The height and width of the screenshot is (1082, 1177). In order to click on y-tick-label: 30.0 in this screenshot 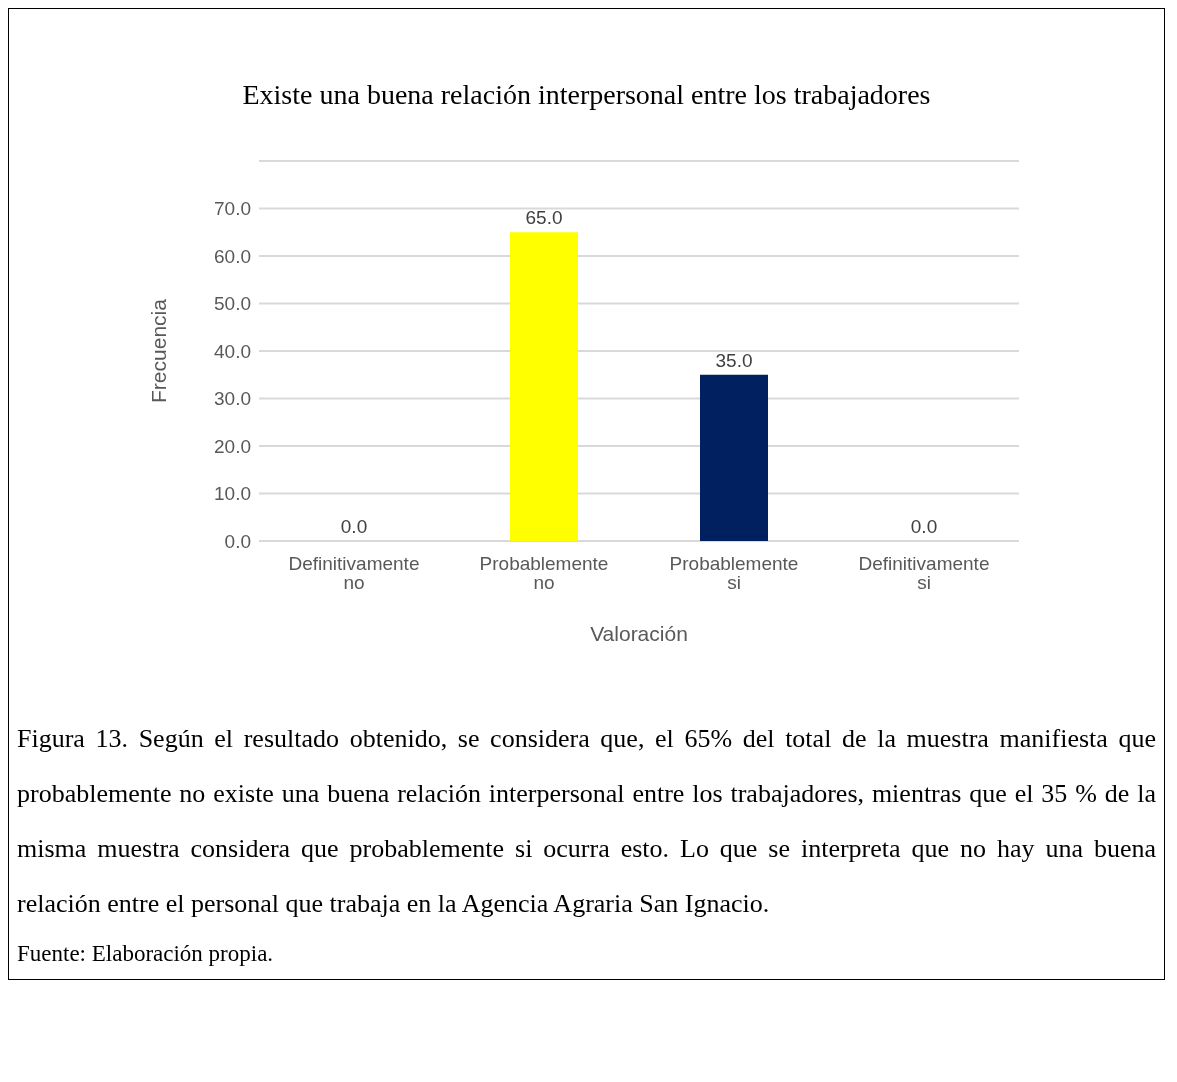, I will do `click(232, 399)`.